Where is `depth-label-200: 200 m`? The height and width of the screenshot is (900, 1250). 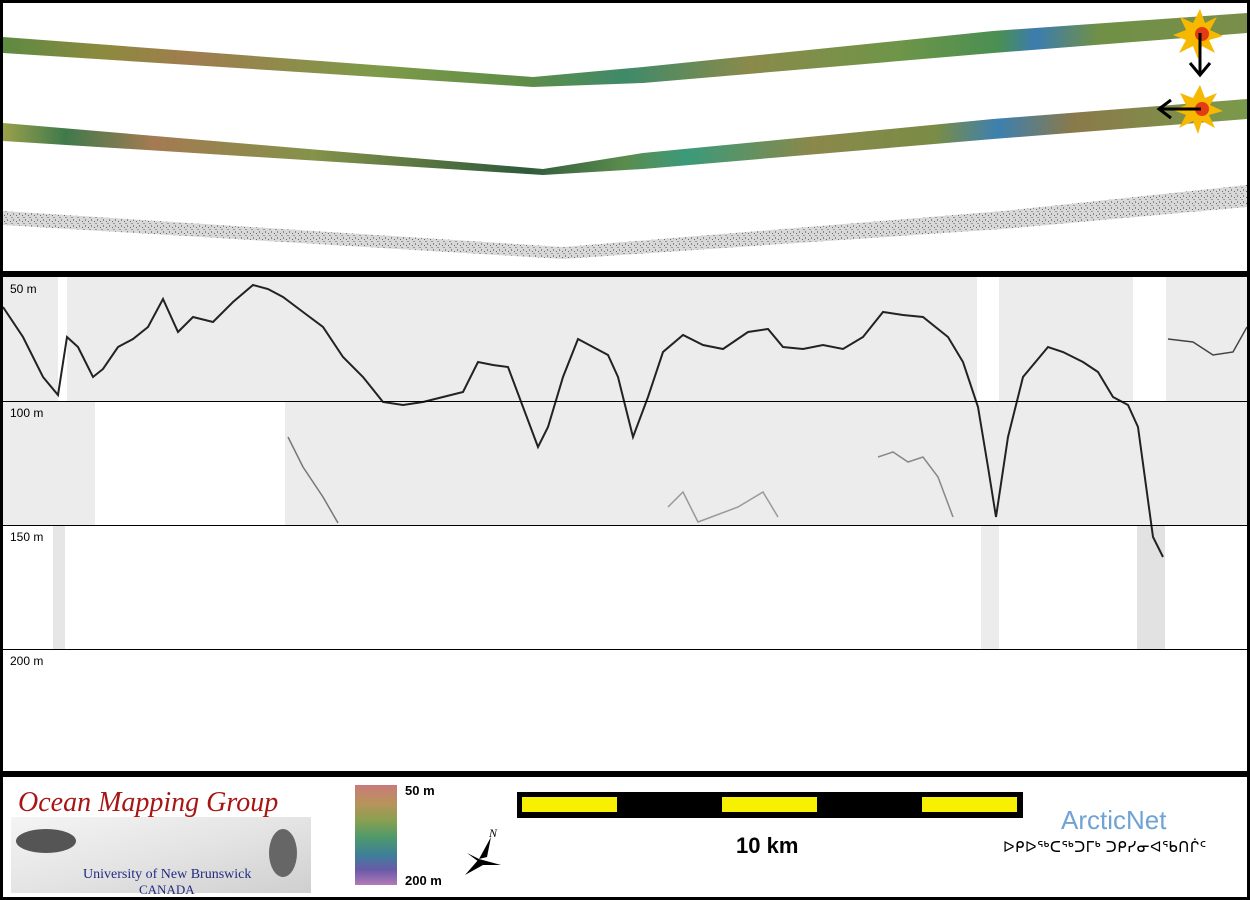 depth-label-200: 200 m is located at coordinates (27, 661).